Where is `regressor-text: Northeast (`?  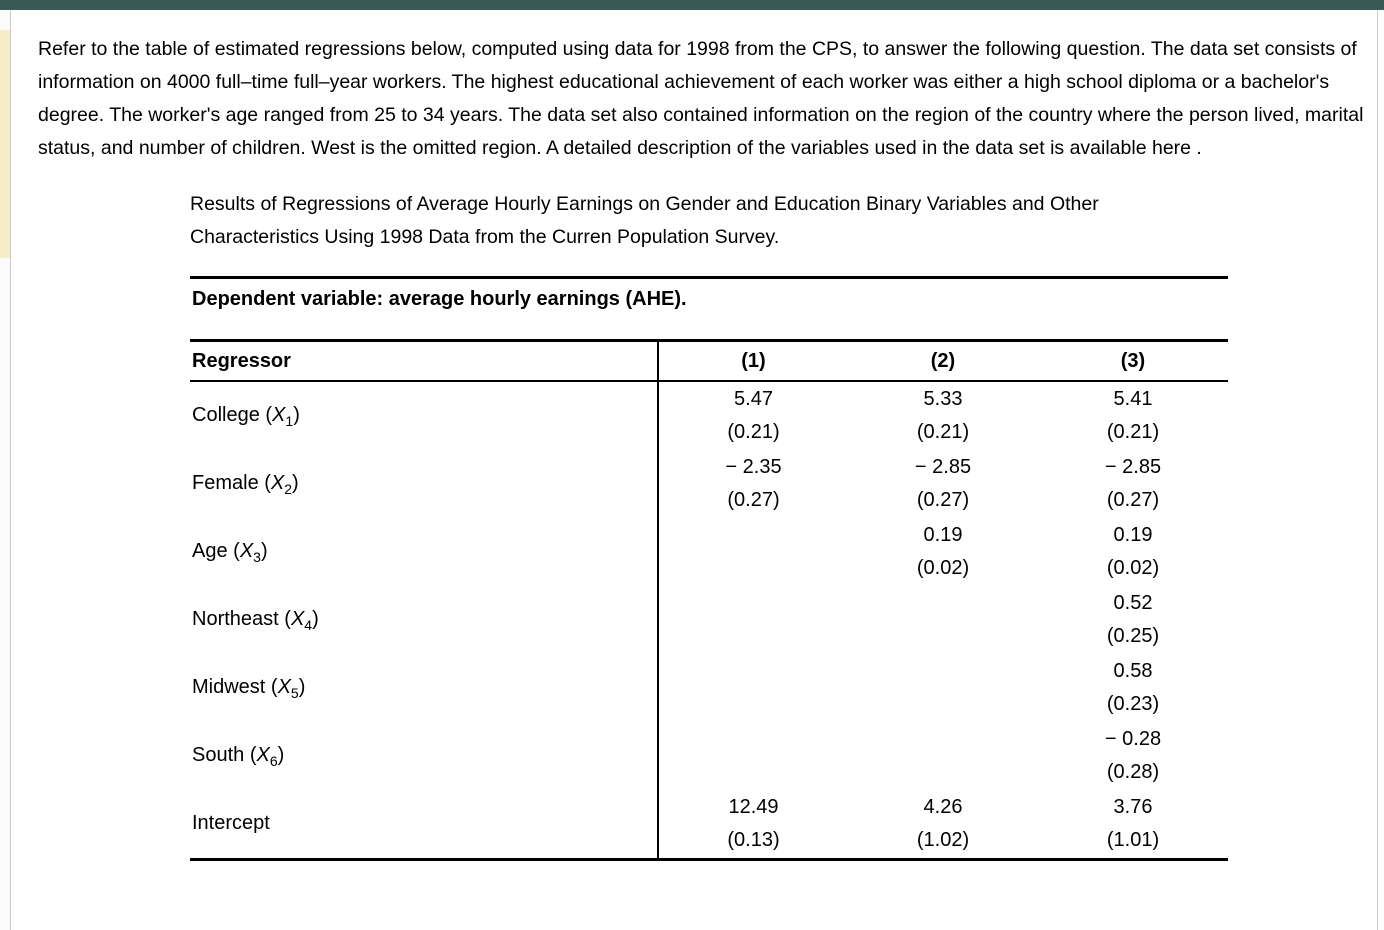
regressor-text: Northeast ( is located at coordinates (241, 618).